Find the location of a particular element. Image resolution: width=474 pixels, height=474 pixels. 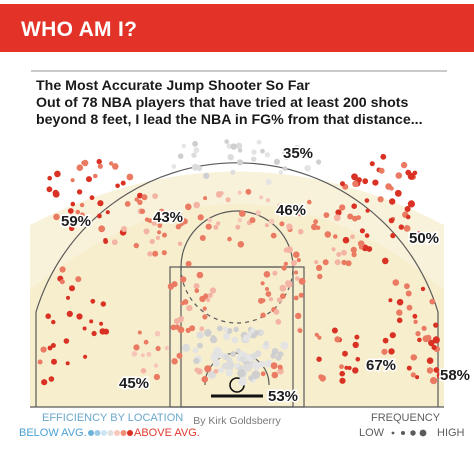

zone-label: 45% is located at coordinates (134, 383).